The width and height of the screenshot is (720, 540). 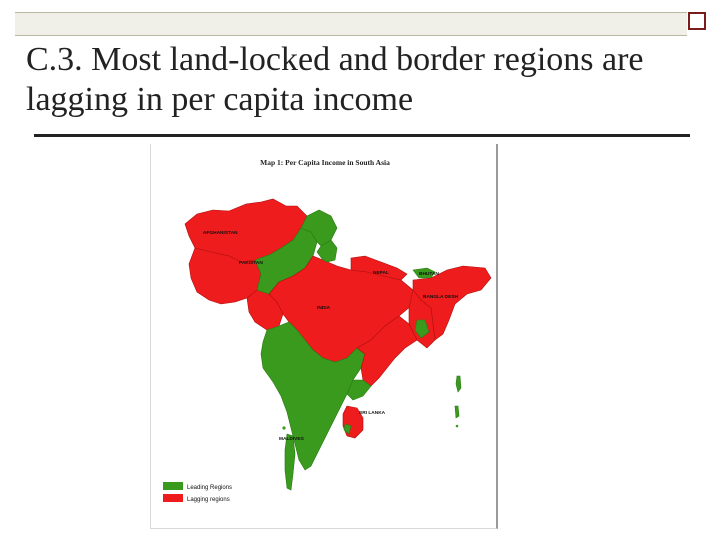 What do you see at coordinates (387, 351) in the screenshot?
I see `region-east-india-lagging` at bounding box center [387, 351].